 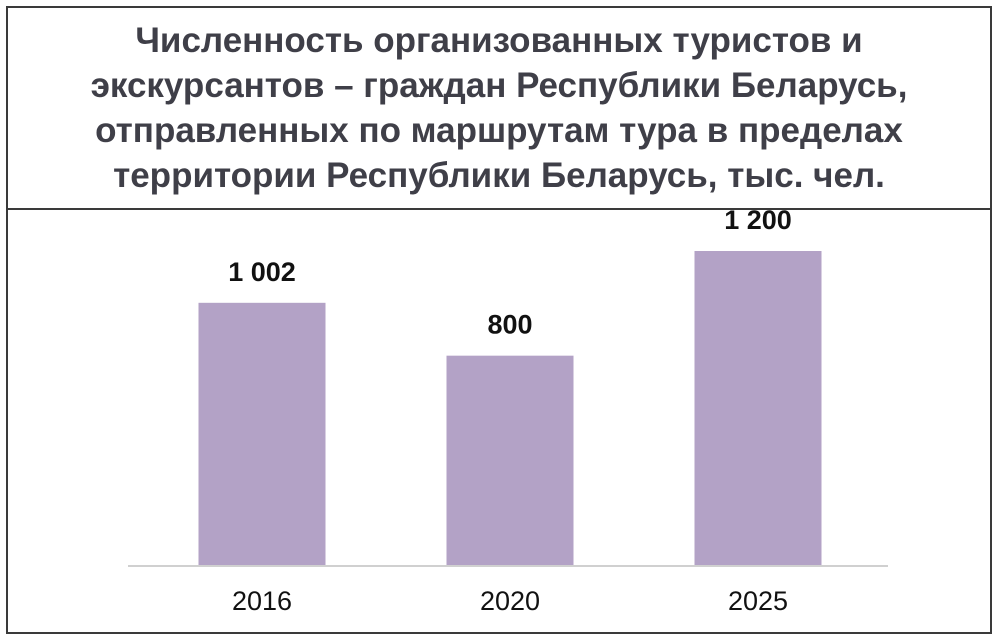 What do you see at coordinates (758, 408) in the screenshot?
I see `bar-2025` at bounding box center [758, 408].